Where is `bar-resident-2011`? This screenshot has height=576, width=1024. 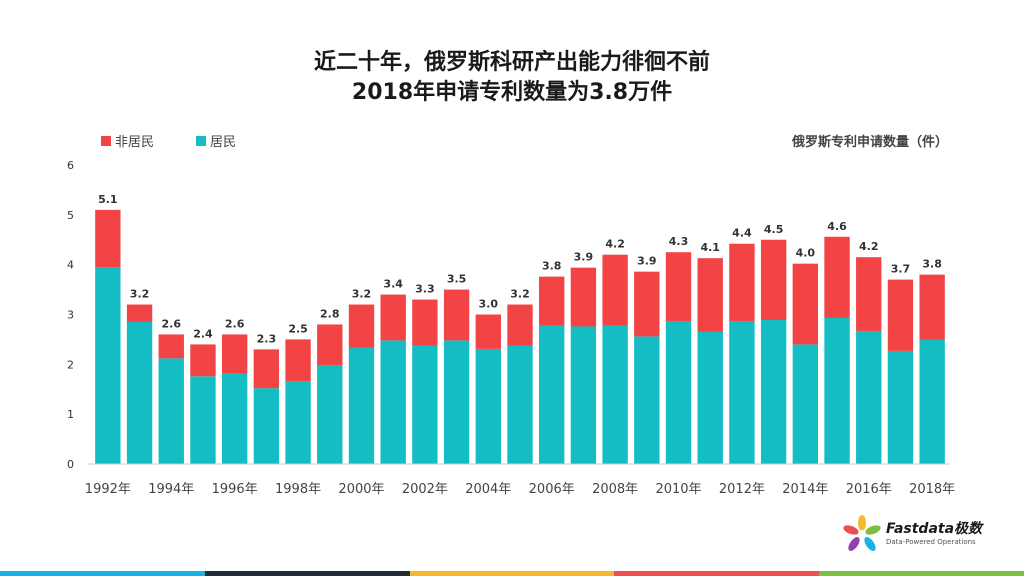
bar-resident-2011 is located at coordinates (710, 397).